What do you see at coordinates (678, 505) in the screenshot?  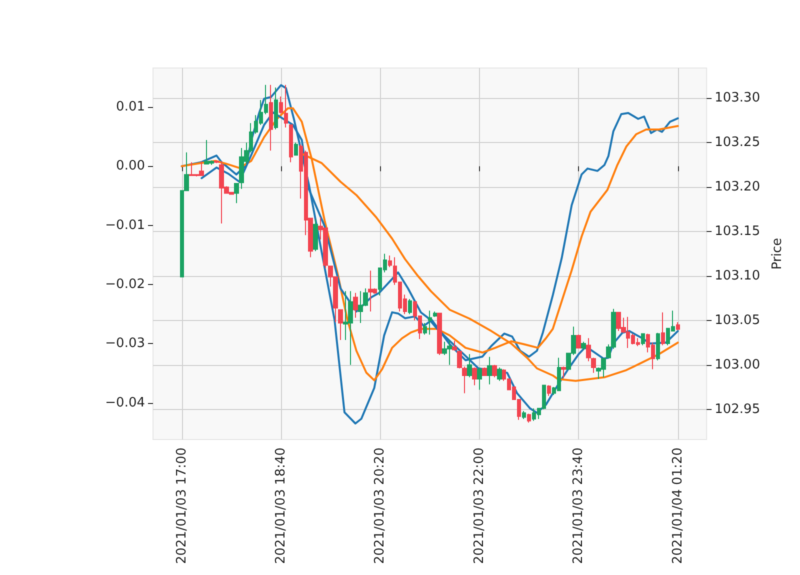 I see `x-tick-label: 2021/01/04 01:20` at bounding box center [678, 505].